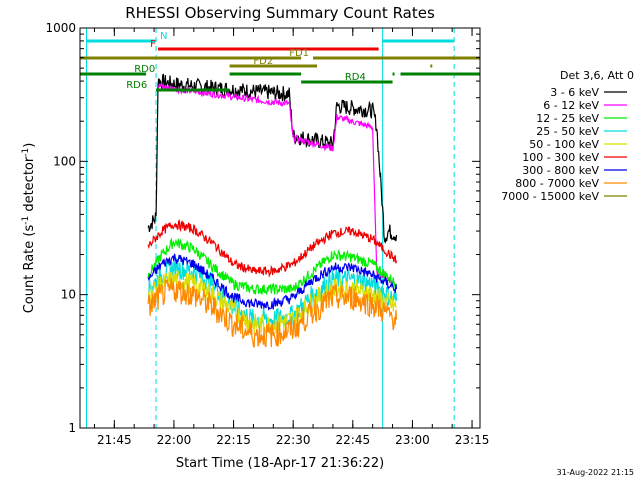  Describe the element at coordinates (144, 69) in the screenshot. I see `flag-bar-label-4: RD0` at that location.